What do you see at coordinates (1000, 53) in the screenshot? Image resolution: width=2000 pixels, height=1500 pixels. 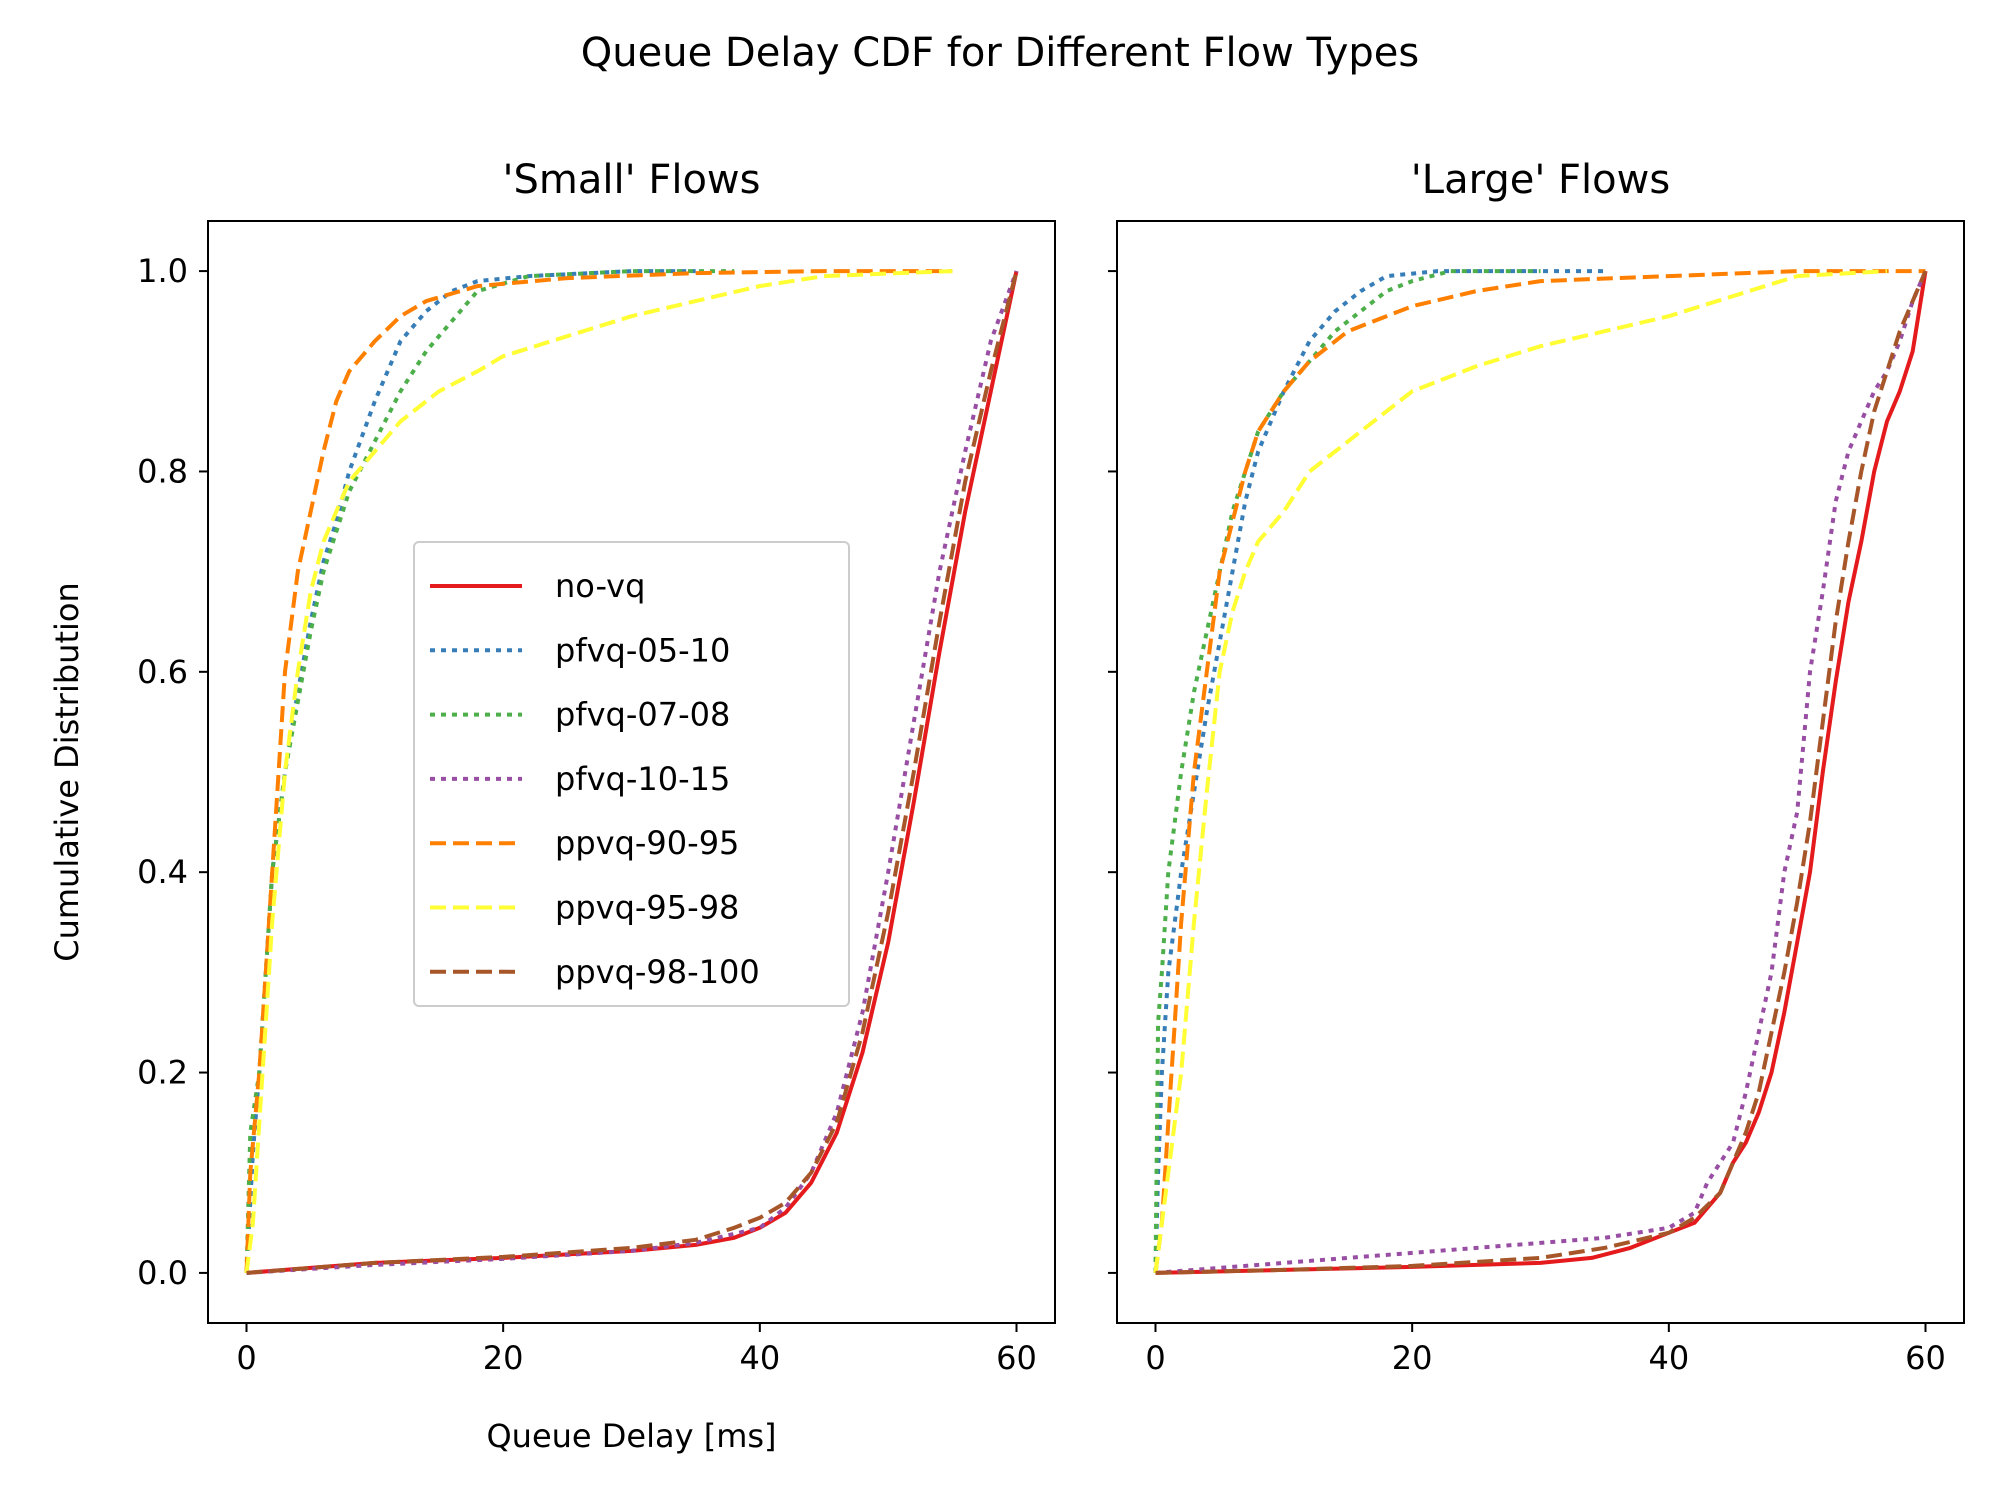 I see `figure-title: Queue Delay CDF for Different Flow Types` at bounding box center [1000, 53].